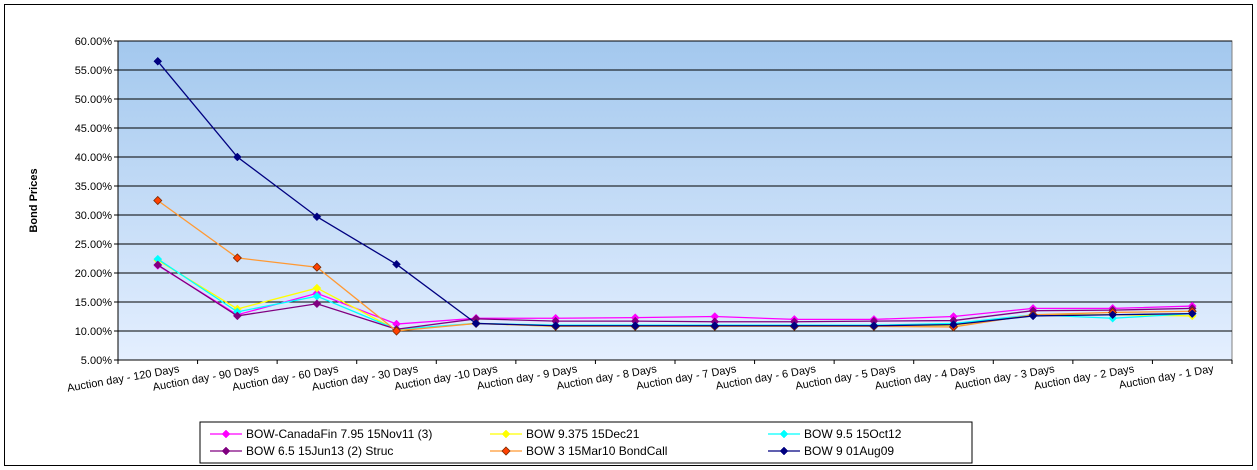 The image size is (1257, 470). I want to click on legend-item: BOW-CanadaFin 7.95 15Nov11 (3), so click(321, 434).